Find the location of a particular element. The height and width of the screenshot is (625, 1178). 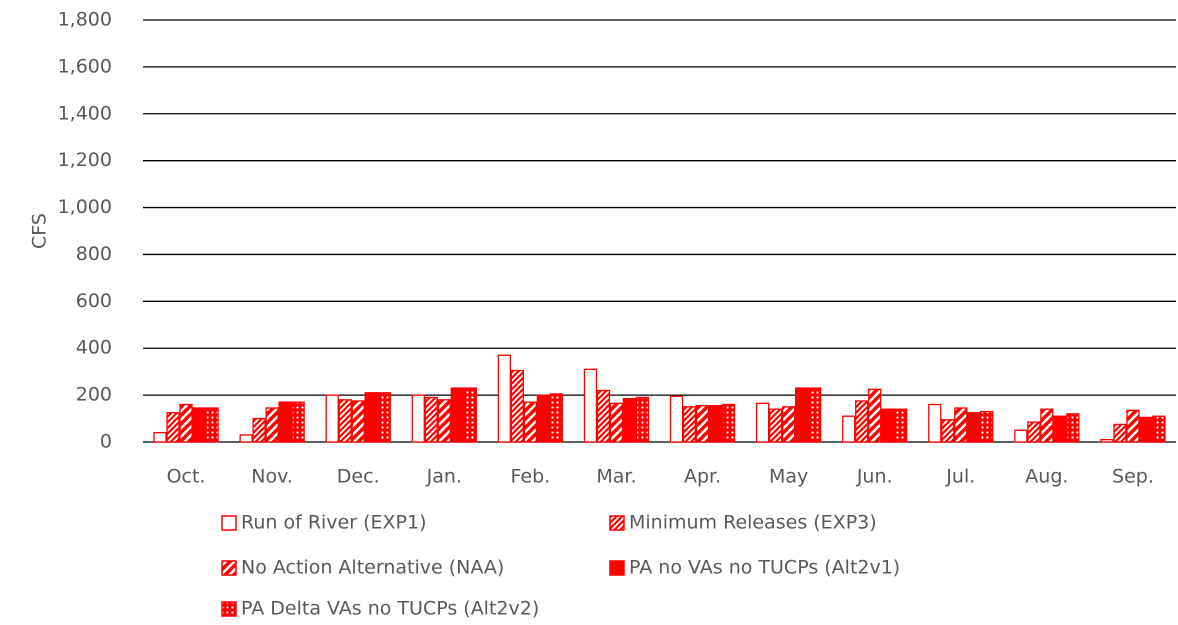

x-tick-label: Mar. is located at coordinates (616, 477).